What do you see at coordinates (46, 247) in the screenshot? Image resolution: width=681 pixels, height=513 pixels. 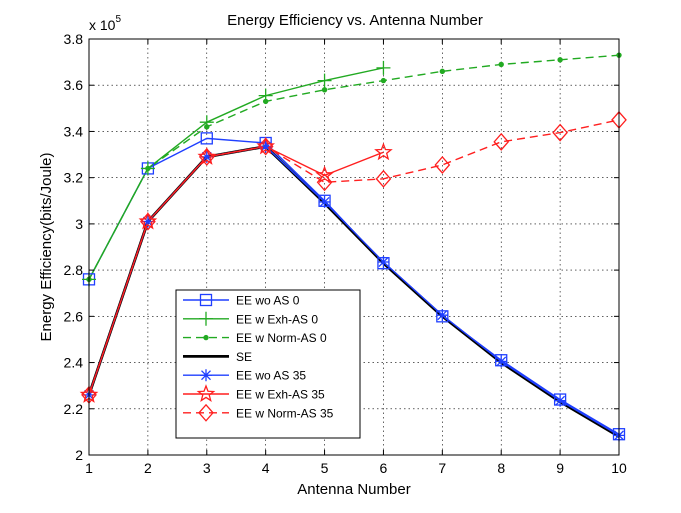 I see `y-axis-label: Energy Efficiency(bits/Joule)` at bounding box center [46, 247].